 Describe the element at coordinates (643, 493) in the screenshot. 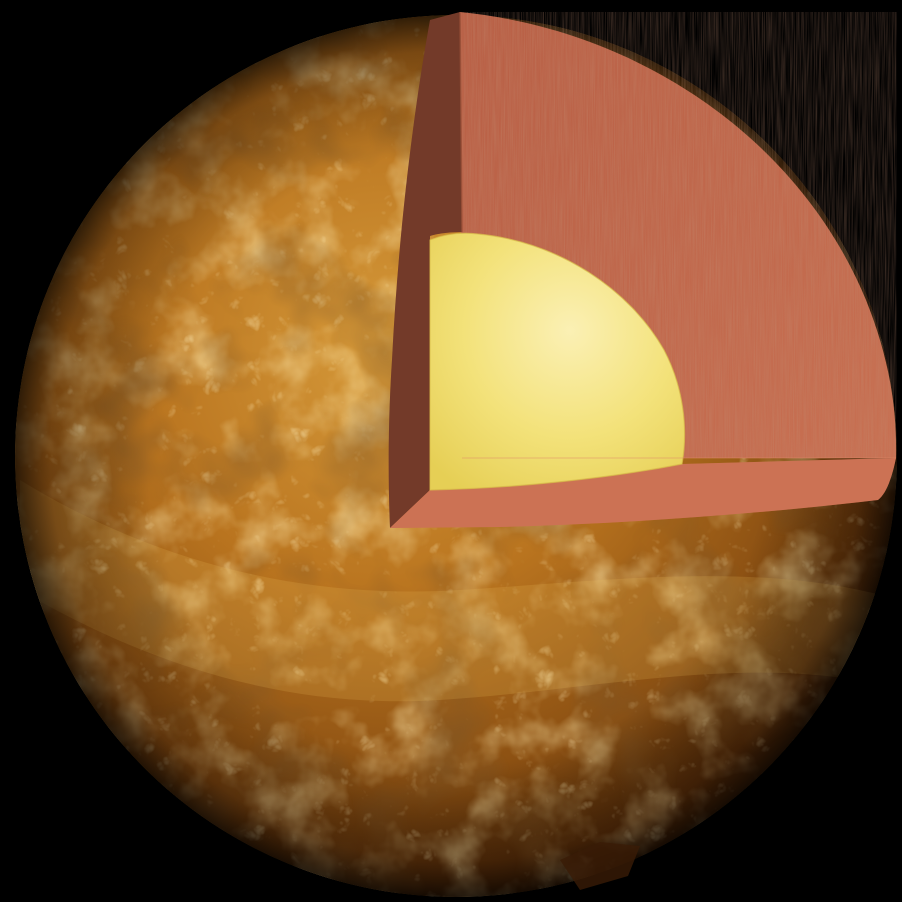

I see `mantle-floor` at that location.